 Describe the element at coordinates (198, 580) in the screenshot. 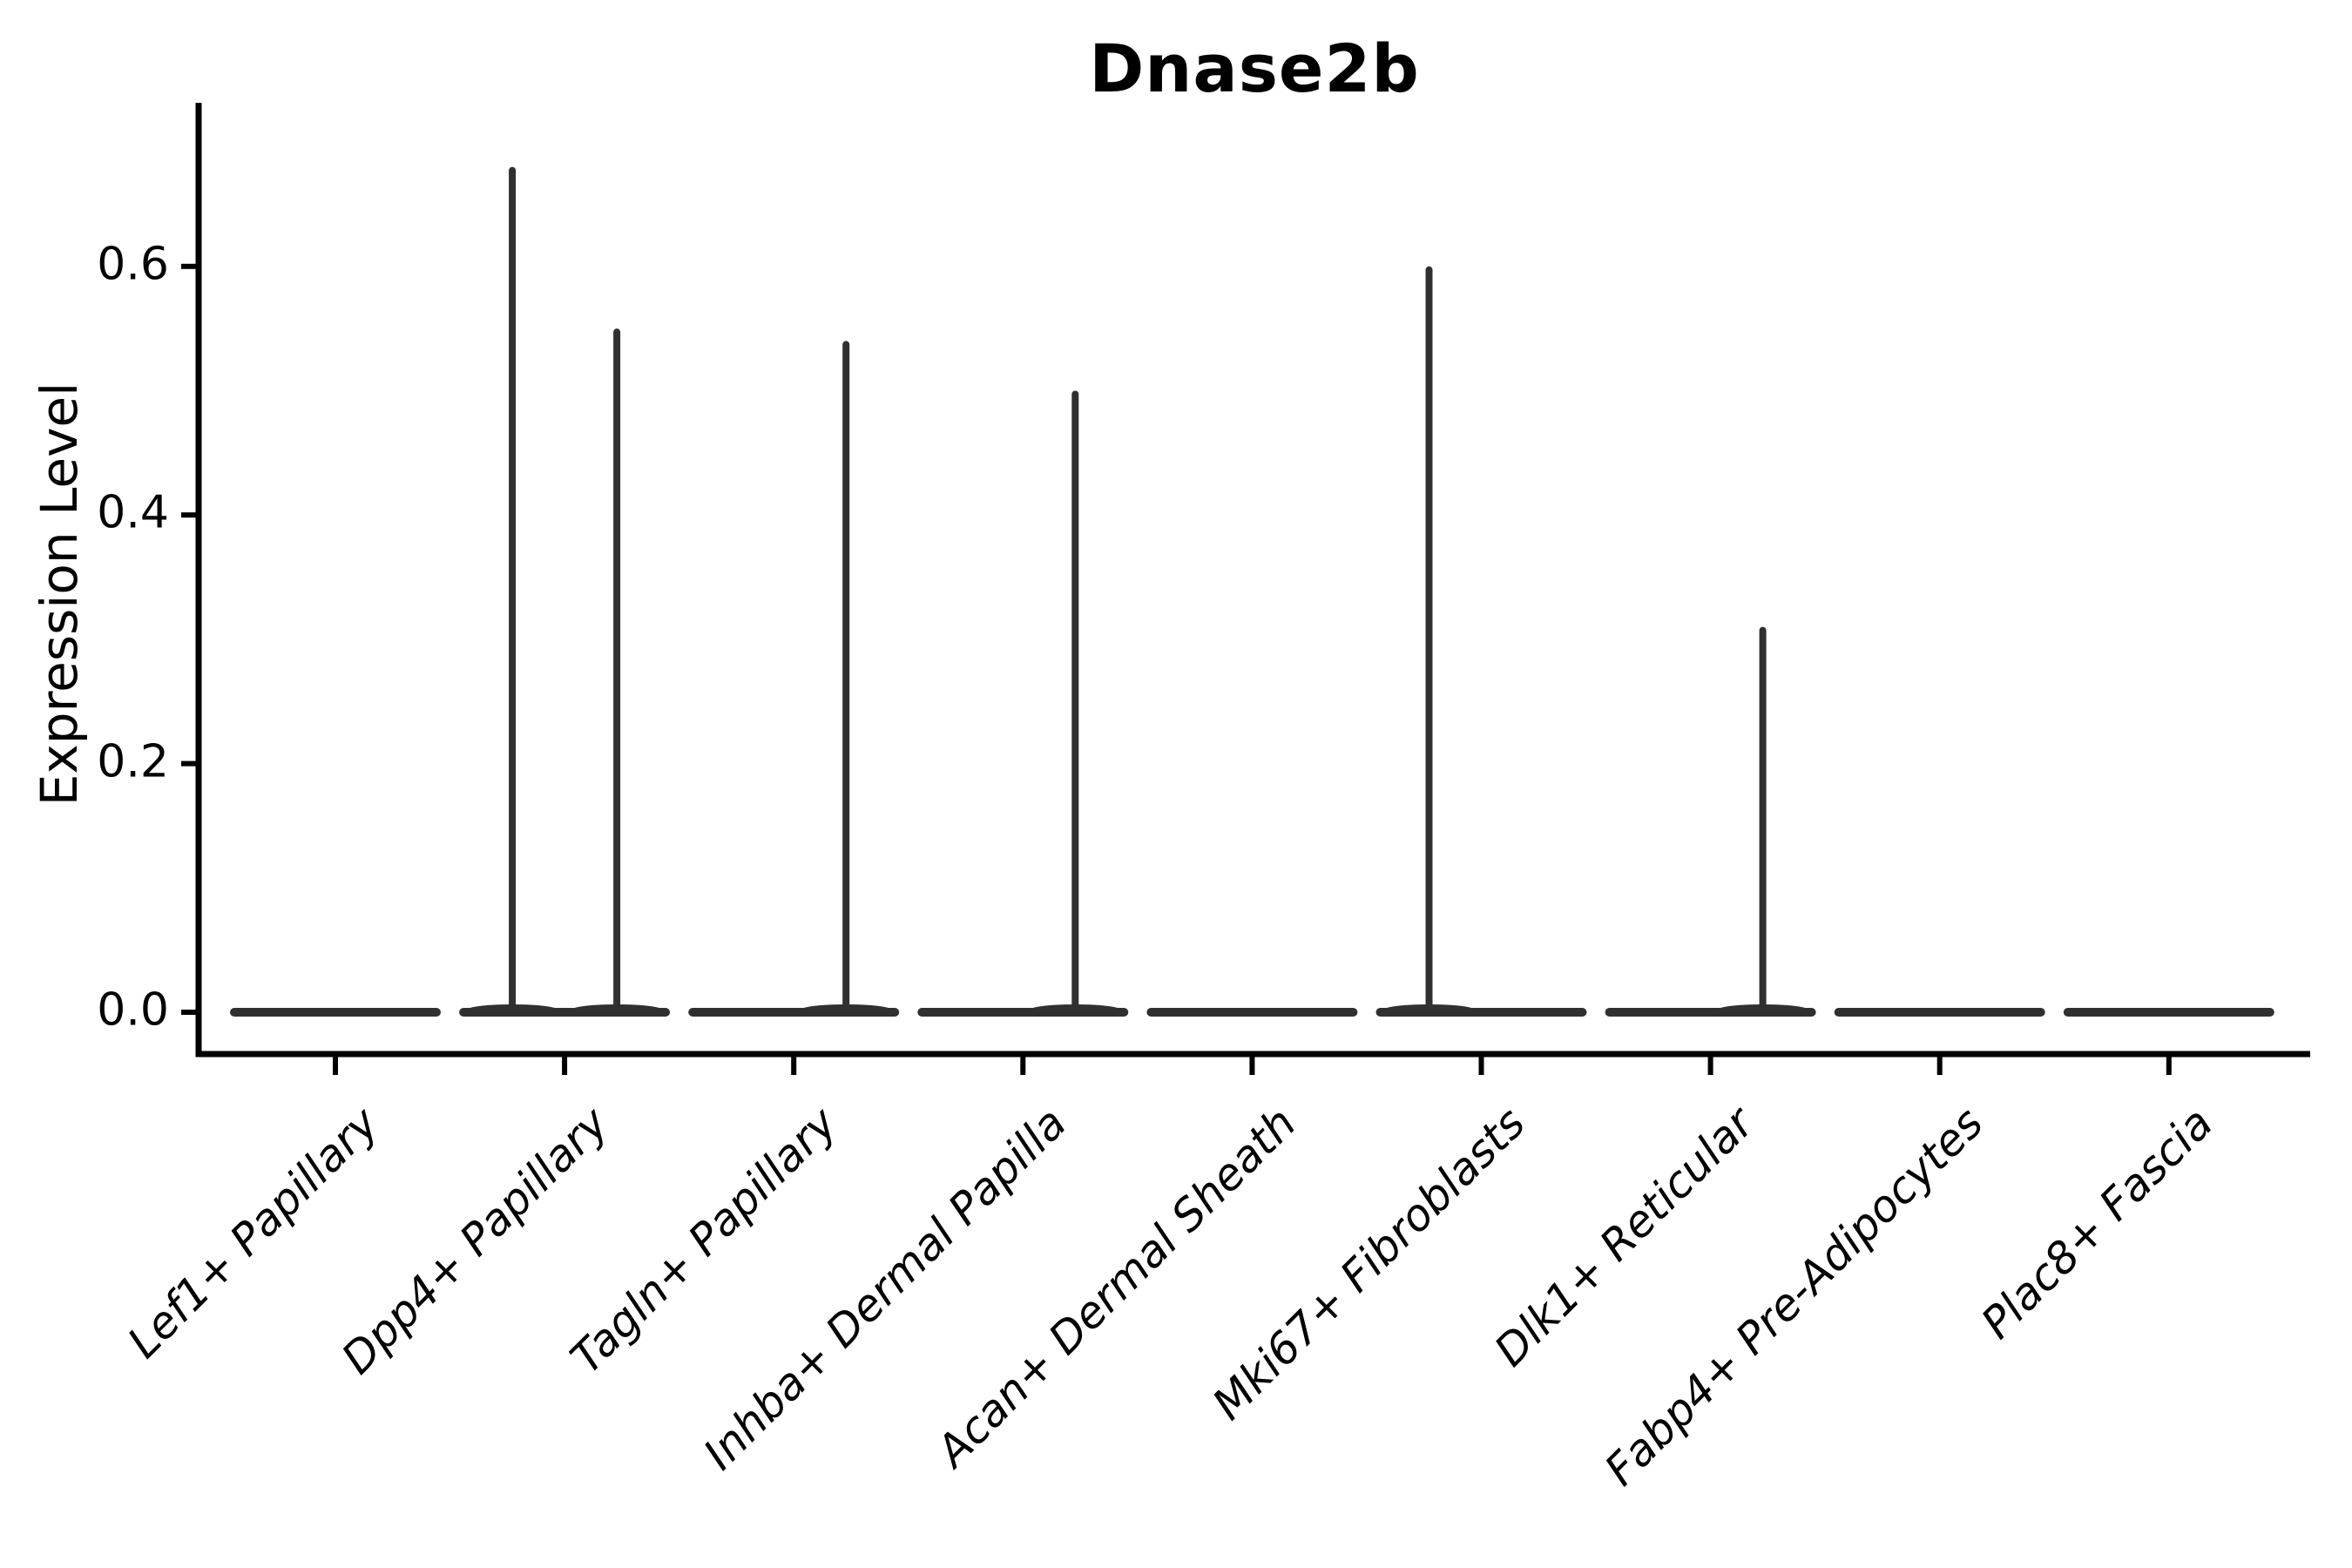

I see `y-axis-spine` at that location.